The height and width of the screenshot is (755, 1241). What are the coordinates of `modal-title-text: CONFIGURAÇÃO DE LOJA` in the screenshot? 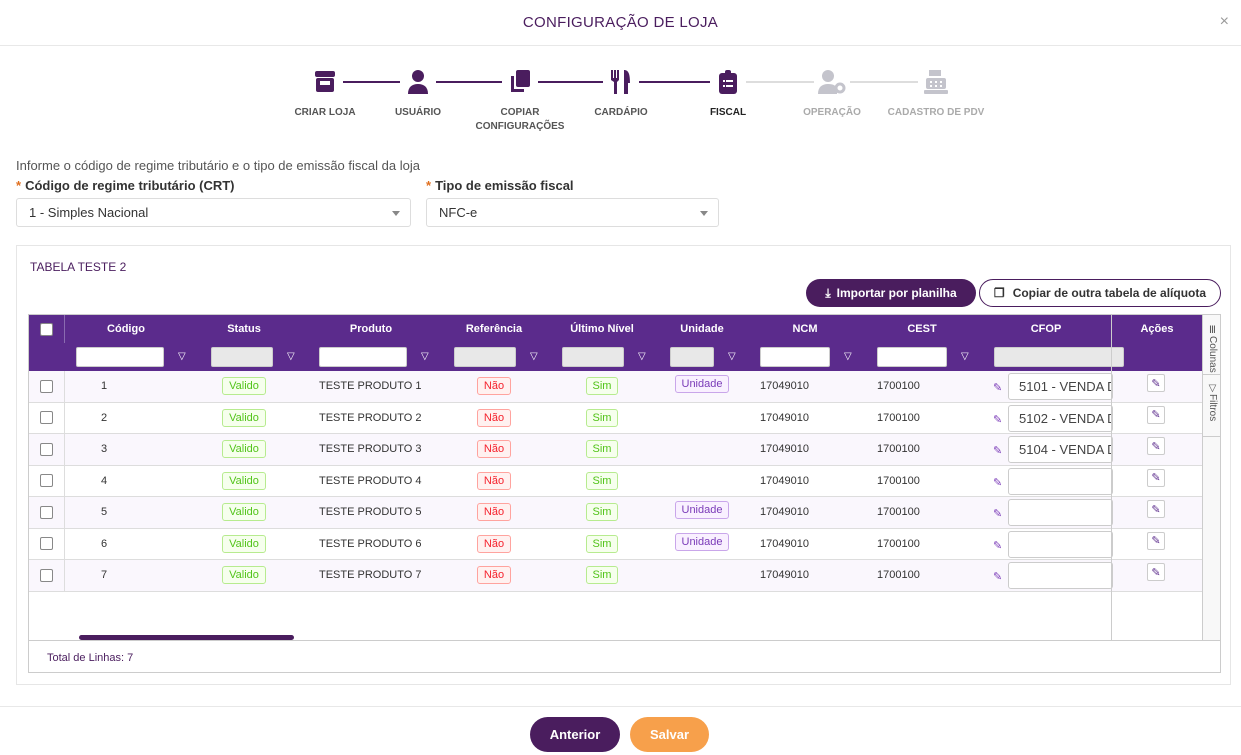 It's located at (620, 22).